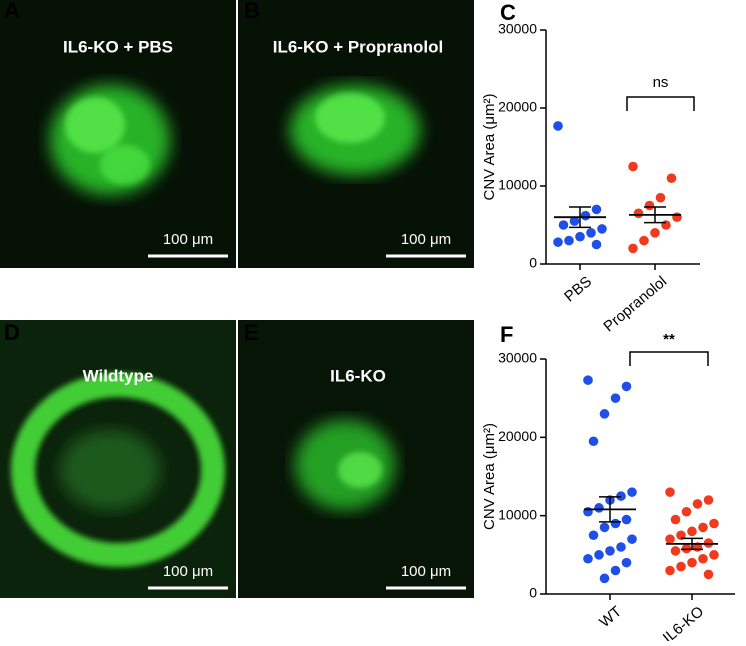 The width and height of the screenshot is (746, 646). Describe the element at coordinates (118, 46) in the screenshot. I see `panel-caption: IL6-KO + PBS` at that location.